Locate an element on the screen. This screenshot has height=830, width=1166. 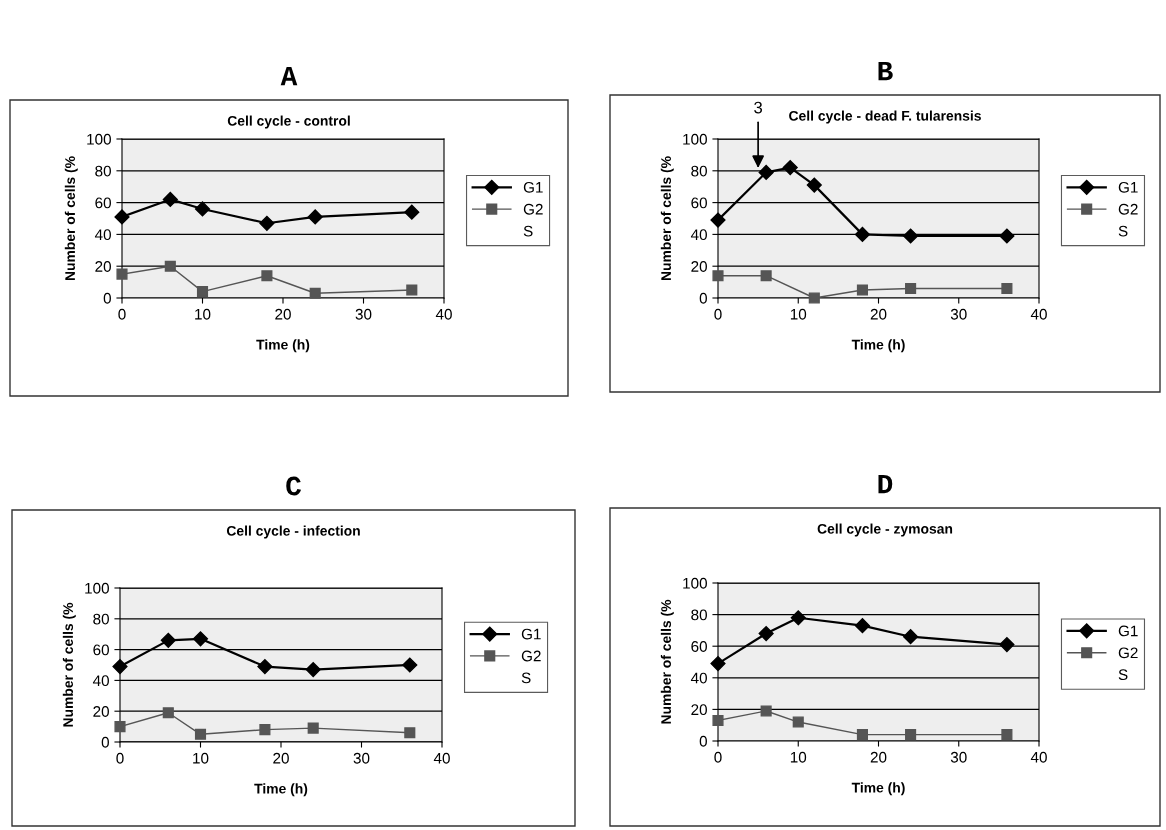
chart-title: B is located at coordinates (885, 71).